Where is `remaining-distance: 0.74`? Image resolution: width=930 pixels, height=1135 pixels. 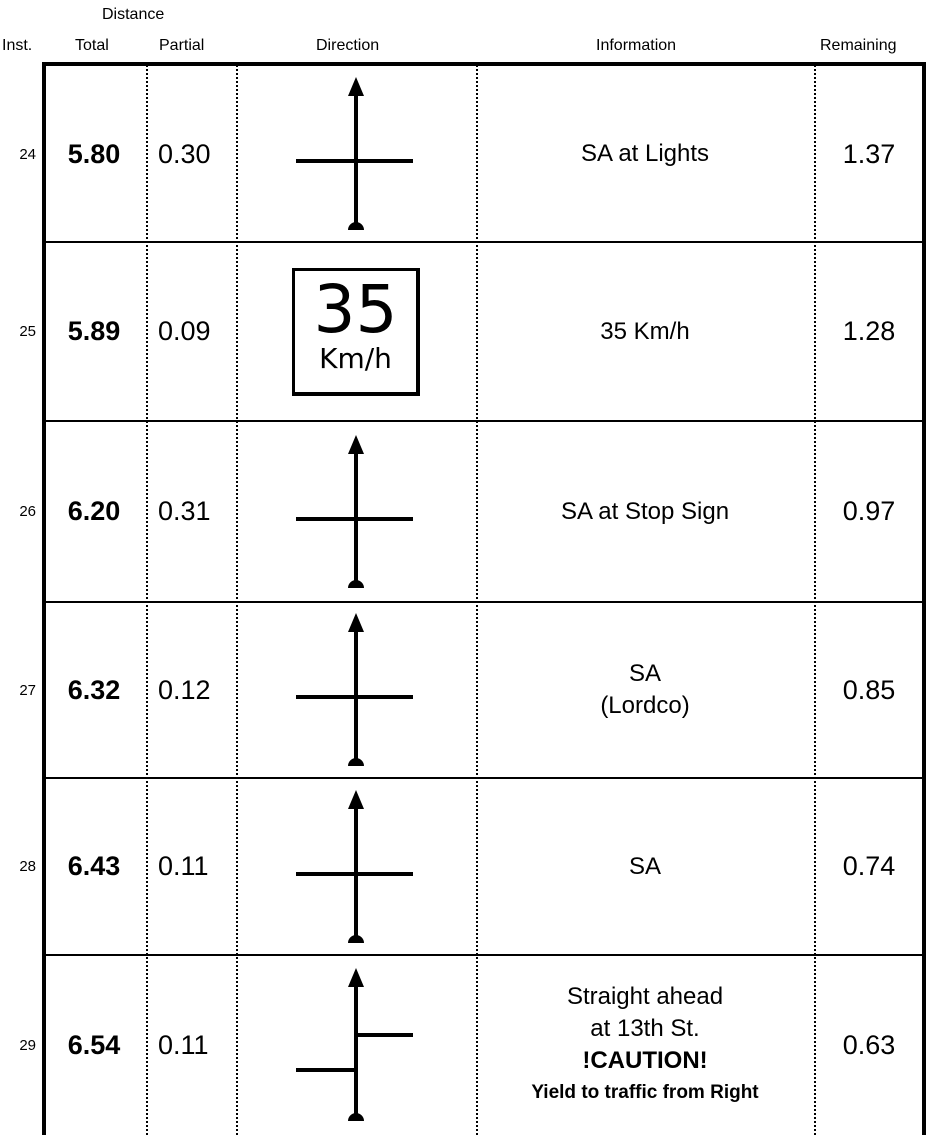
remaining-distance: 0.74 is located at coordinates (869, 866).